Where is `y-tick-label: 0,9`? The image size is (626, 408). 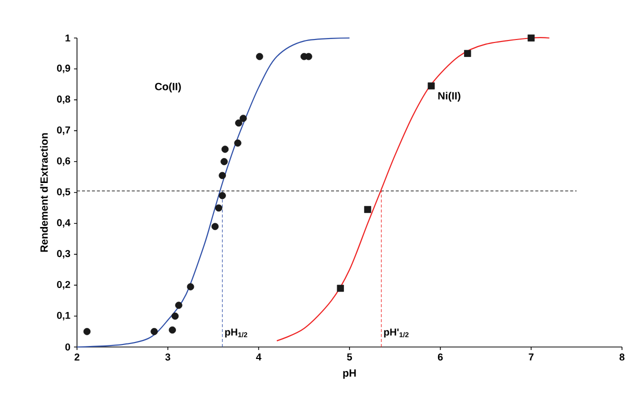 y-tick-label: 0,9 is located at coordinates (63, 69).